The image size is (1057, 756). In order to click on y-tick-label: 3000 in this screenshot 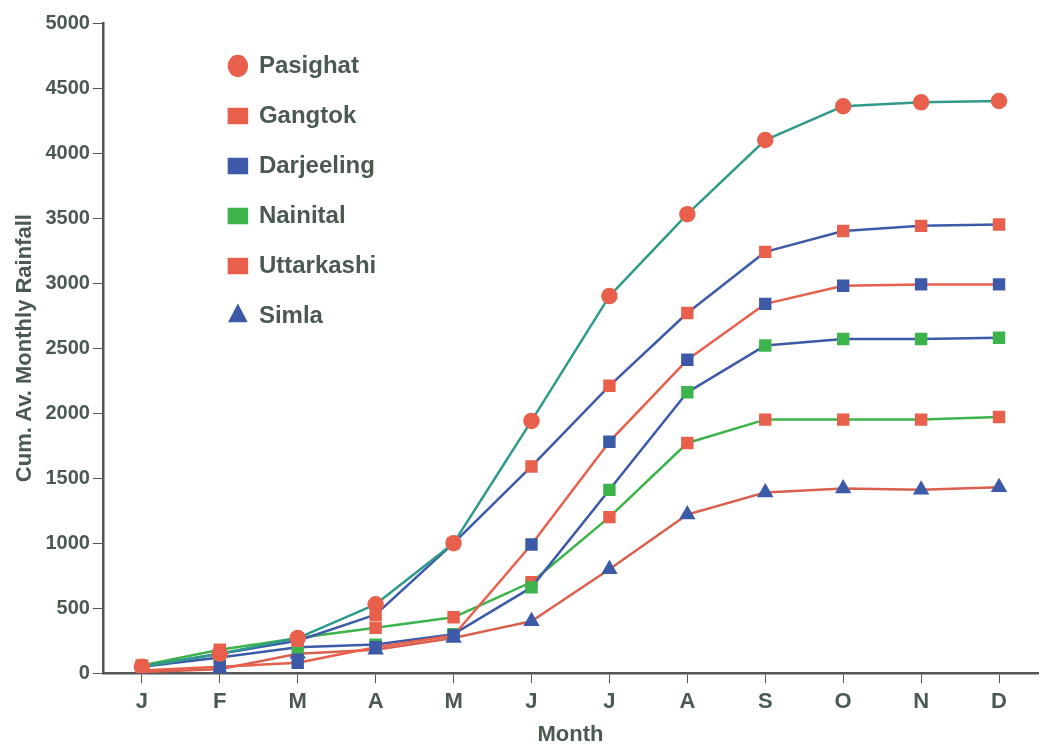, I will do `click(67, 281)`.